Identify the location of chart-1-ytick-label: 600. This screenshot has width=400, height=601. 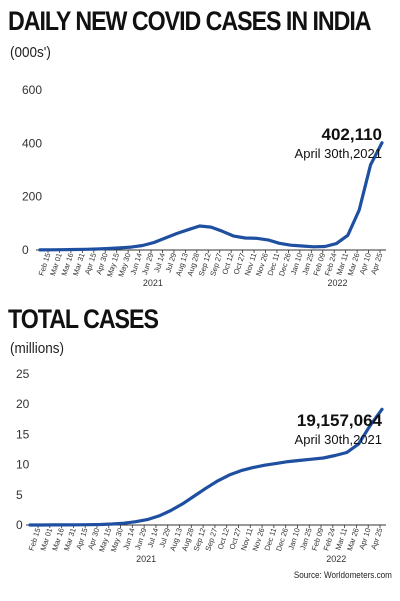
(32, 90).